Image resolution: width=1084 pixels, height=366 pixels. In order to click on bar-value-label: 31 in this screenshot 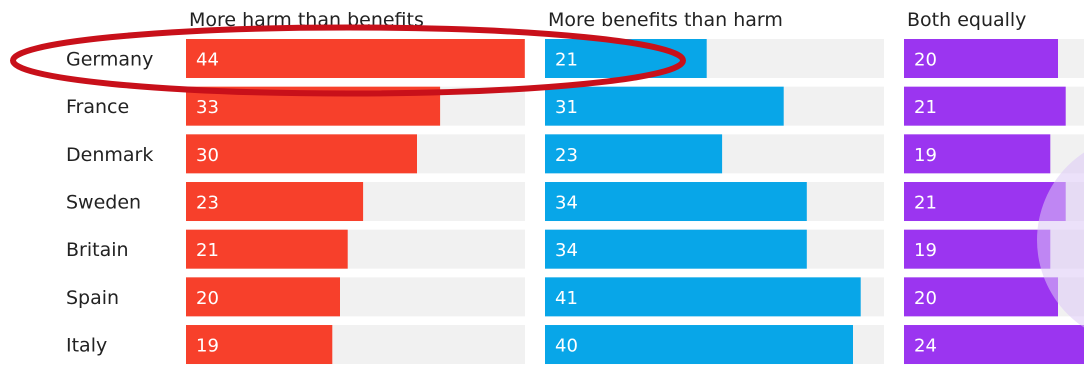, I will do `click(566, 107)`.